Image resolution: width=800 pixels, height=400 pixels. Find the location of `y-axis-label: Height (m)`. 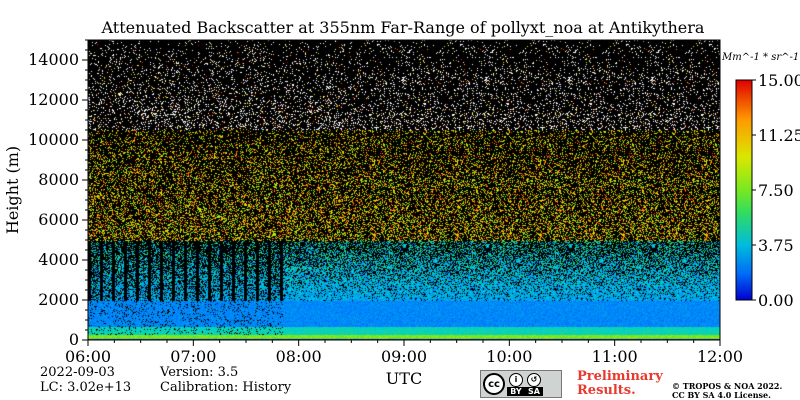

y-axis-label: Height (m) is located at coordinates (12, 190).